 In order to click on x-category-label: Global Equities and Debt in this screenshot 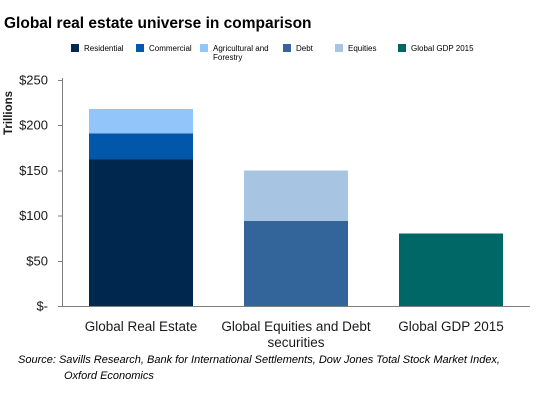, I will do `click(296, 326)`.